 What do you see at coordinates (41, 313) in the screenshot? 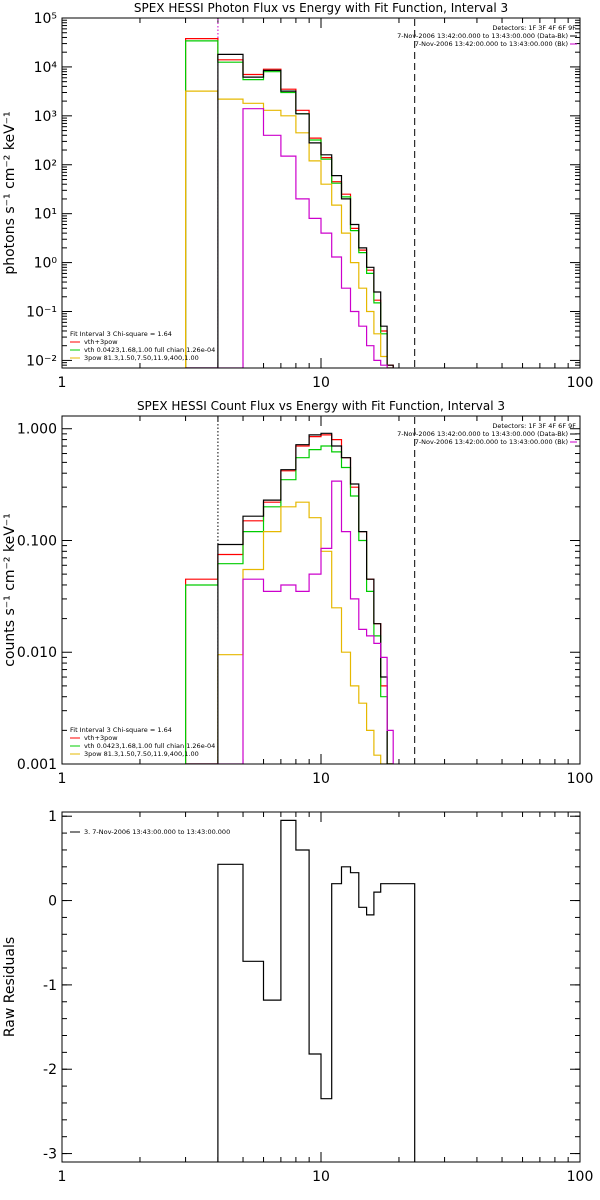
I see `y-tick-label: 10⁻¹` at bounding box center [41, 313].